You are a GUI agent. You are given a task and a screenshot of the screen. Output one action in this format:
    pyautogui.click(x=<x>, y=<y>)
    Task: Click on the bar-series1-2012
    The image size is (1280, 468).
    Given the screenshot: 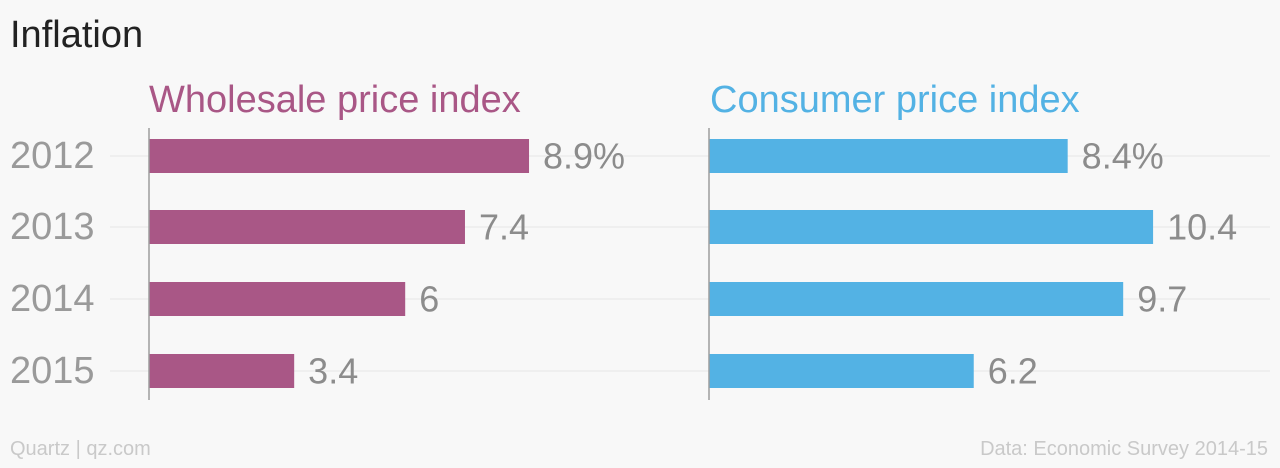 What is the action you would take?
    pyautogui.click(x=339, y=156)
    